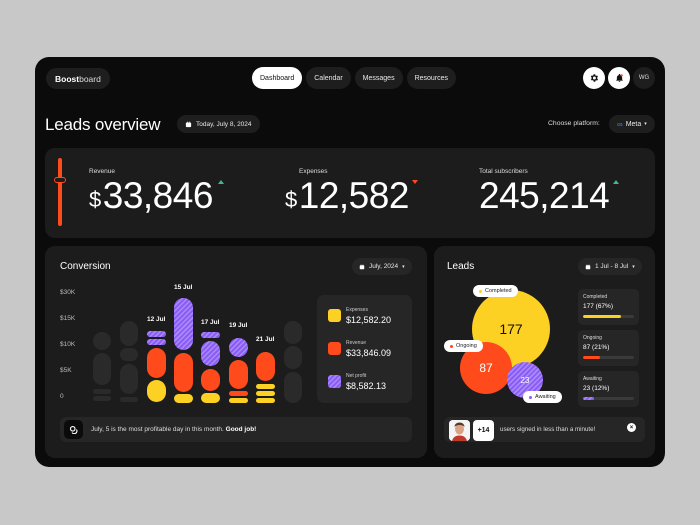 This screenshot has width=700, height=525. I want to click on date-range-value: 1 Jul - 8 Jul, so click(612, 266).